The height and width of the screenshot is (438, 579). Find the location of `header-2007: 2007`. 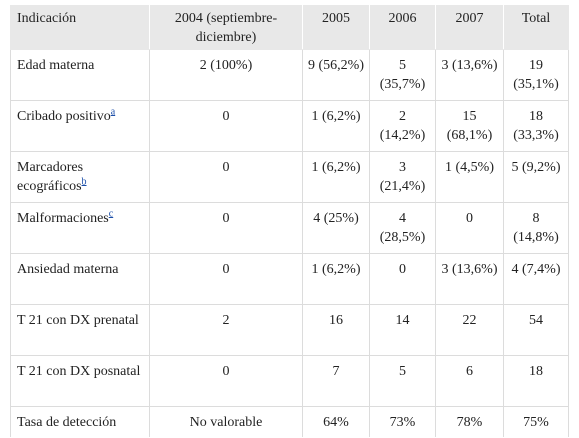

header-2007: 2007 is located at coordinates (469, 27).